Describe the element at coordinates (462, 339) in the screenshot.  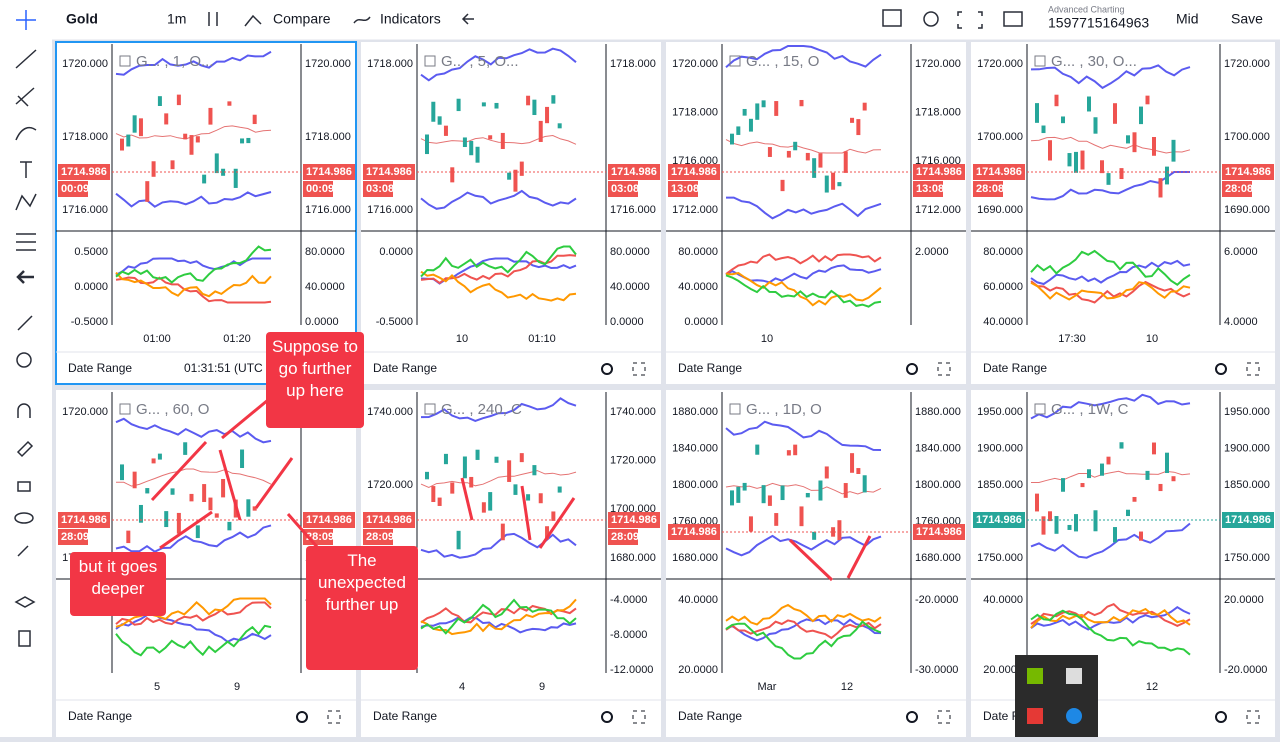
I see `time-label: 10` at that location.